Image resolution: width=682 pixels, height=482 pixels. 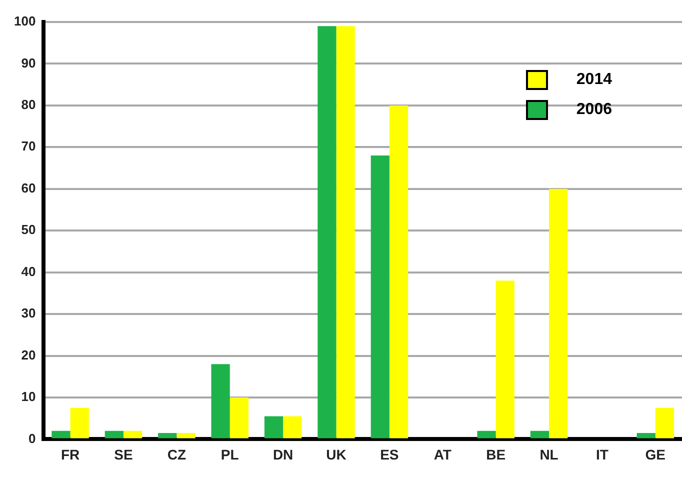 I want to click on y-tick-label: 0, so click(x=32, y=438).